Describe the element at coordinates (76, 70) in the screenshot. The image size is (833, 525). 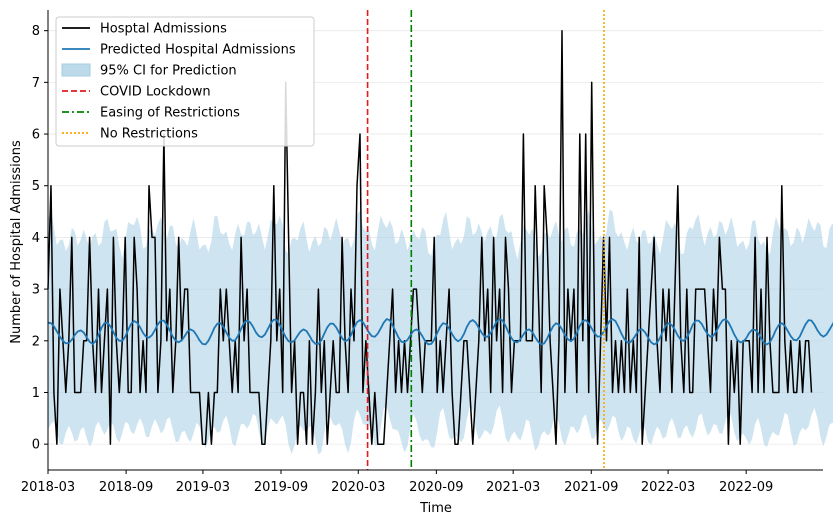
I see `legend-swatch` at that location.